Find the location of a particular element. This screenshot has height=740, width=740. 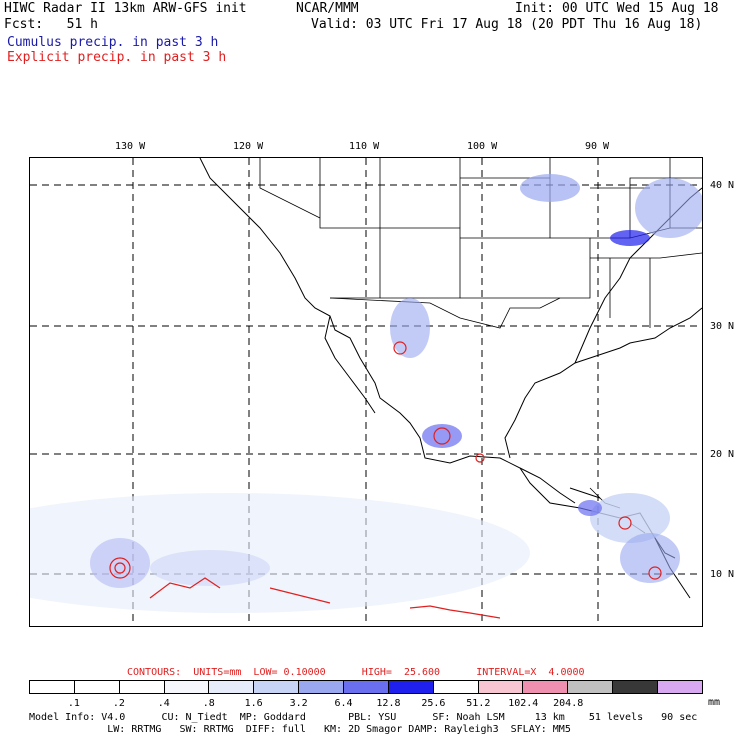

color-scale-legend is located at coordinates (366, 687).